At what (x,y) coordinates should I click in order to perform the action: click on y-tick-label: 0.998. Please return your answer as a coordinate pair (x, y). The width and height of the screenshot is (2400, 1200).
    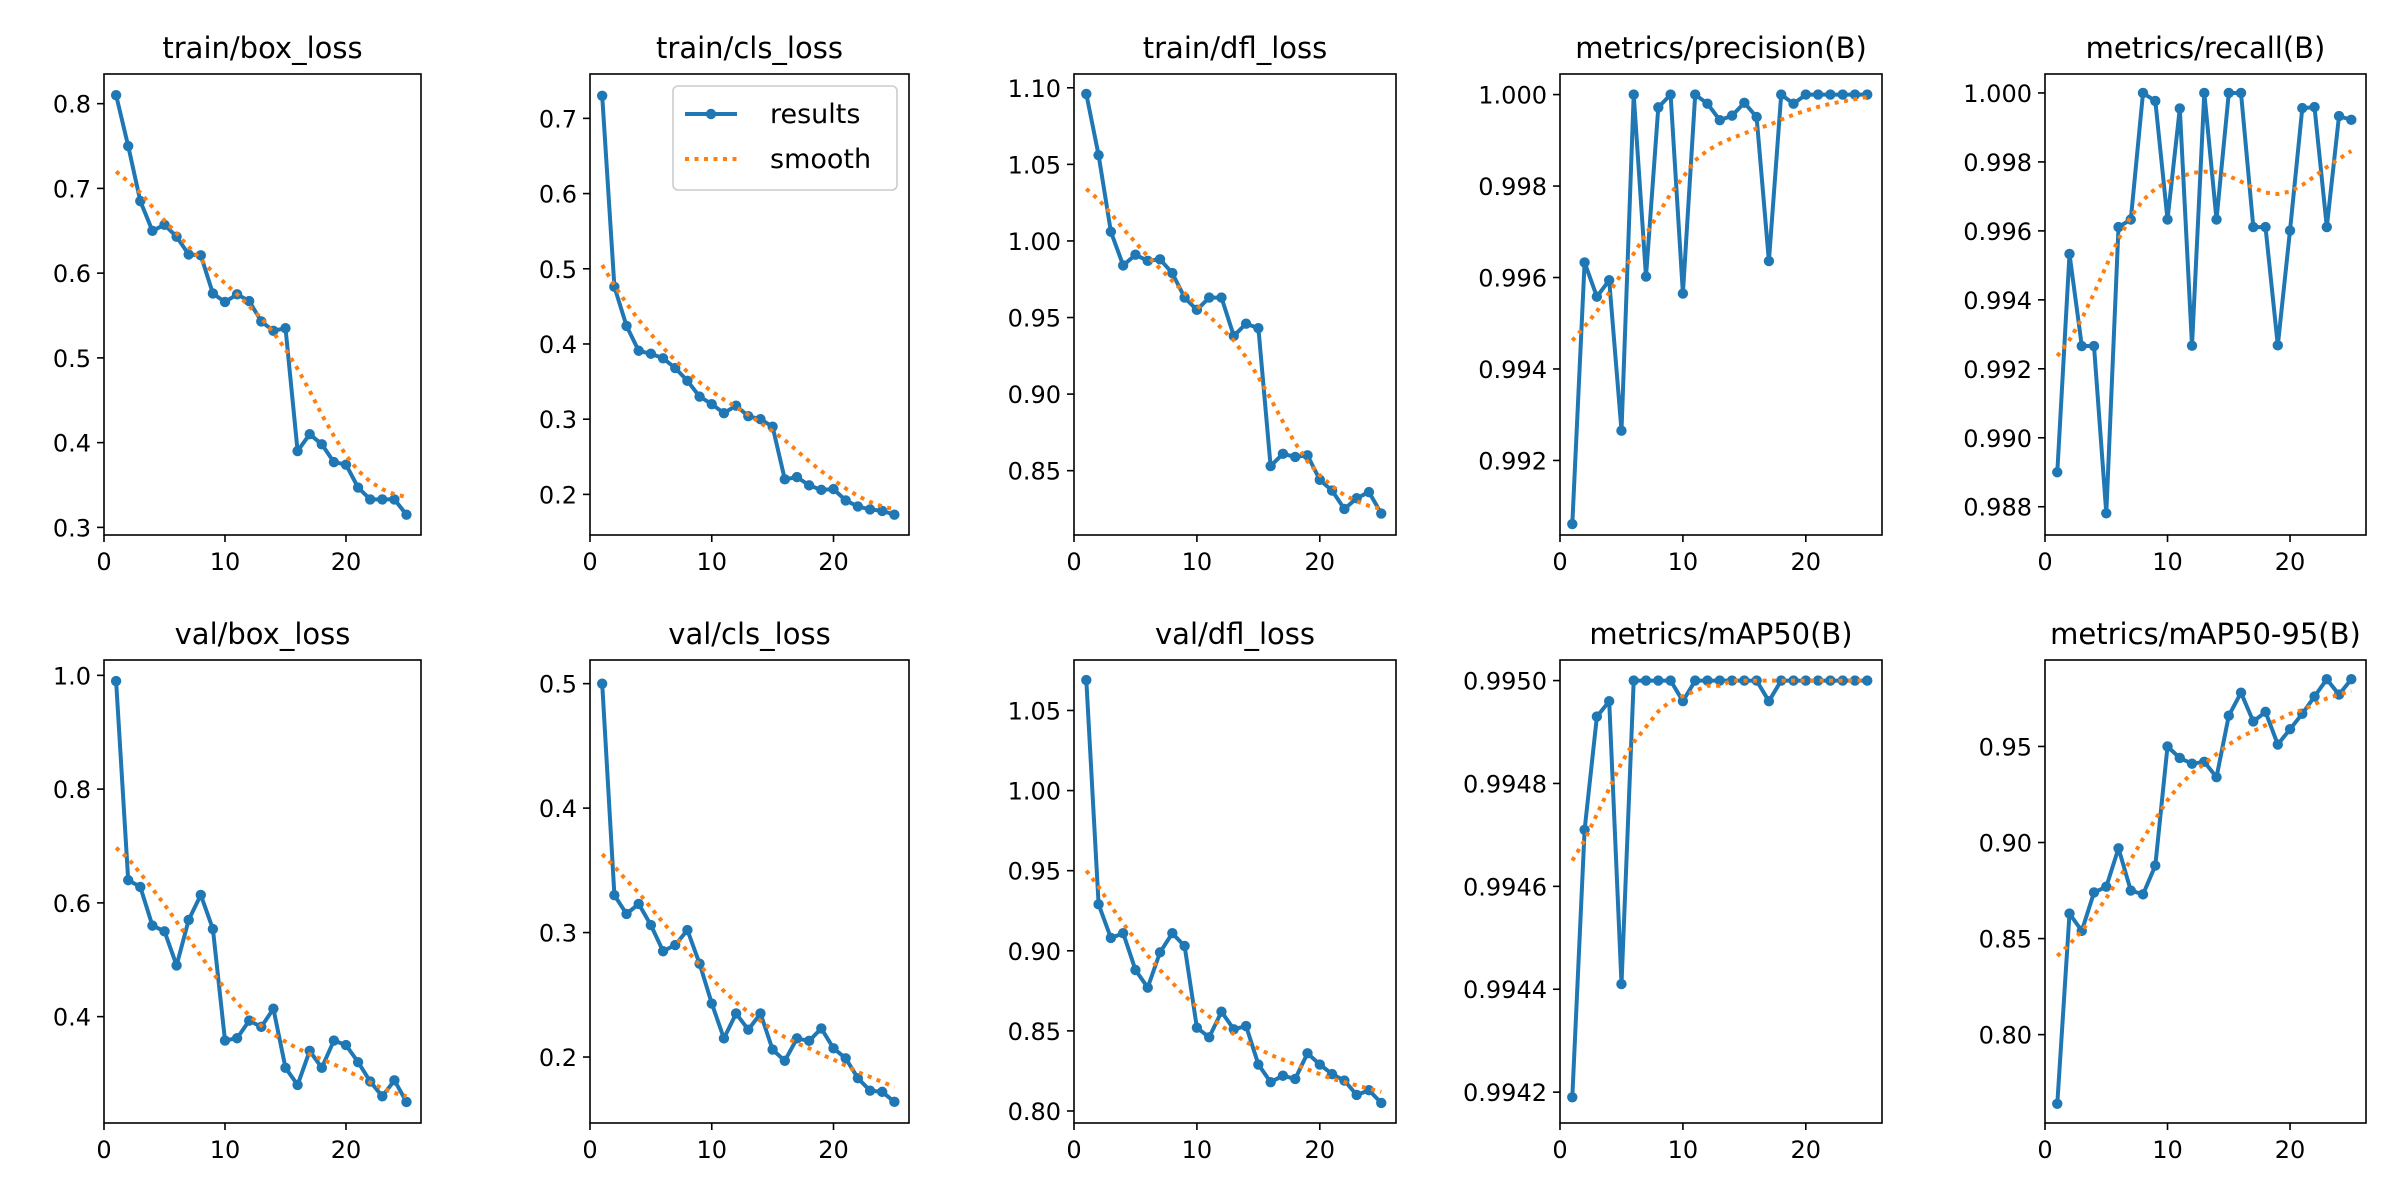
    Looking at the image, I should click on (1512, 187).